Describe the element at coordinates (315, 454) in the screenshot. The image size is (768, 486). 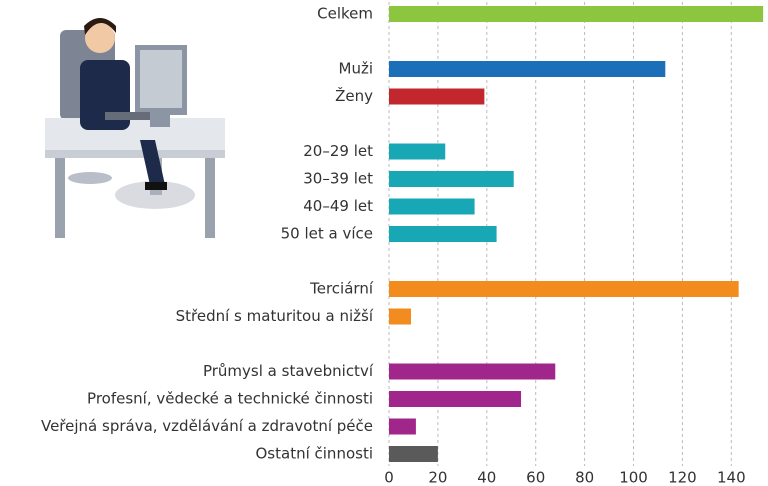
I see `y-tick-label: Ostatní činnosti` at that location.